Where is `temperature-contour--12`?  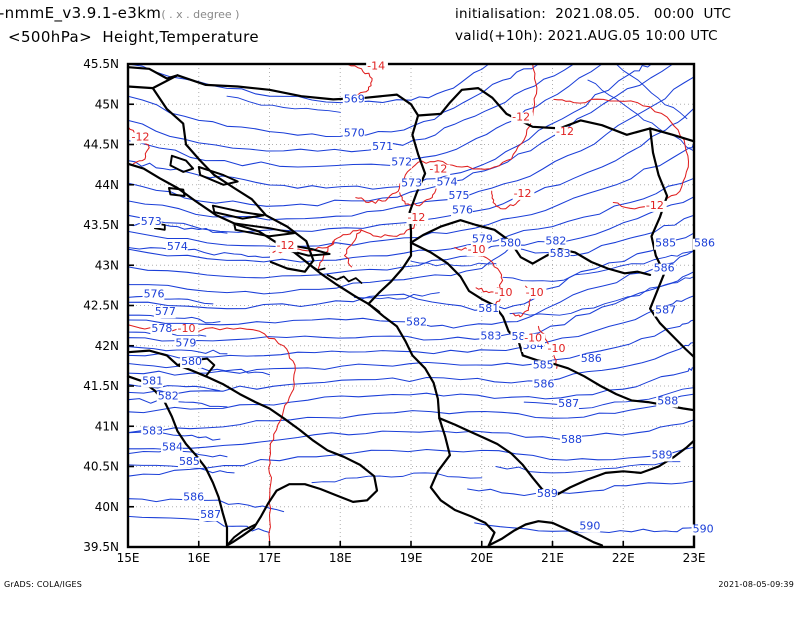 temperature-contour--12 is located at coordinates (353, 248).